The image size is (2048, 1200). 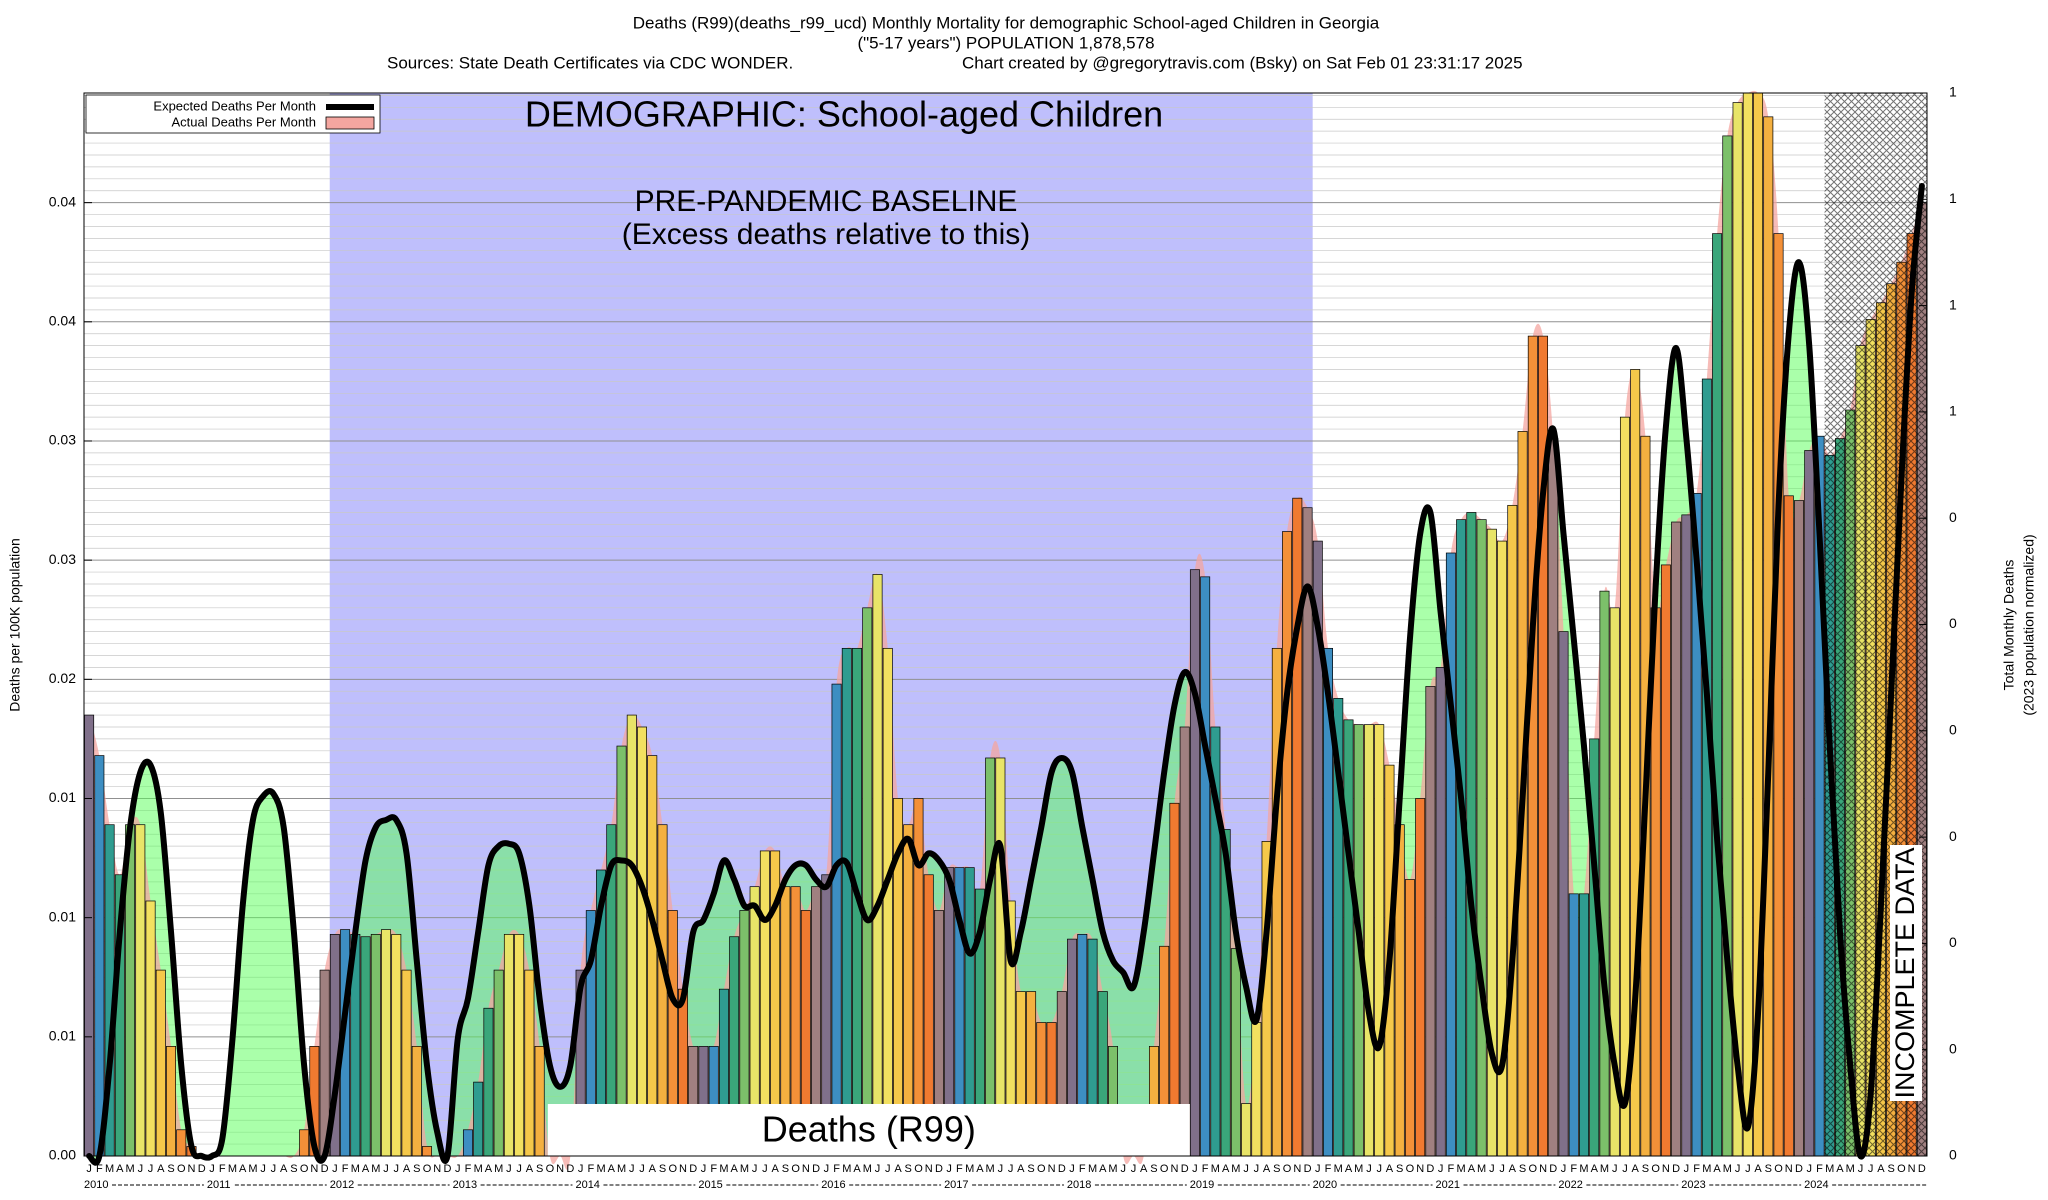 What do you see at coordinates (219, 1185) in the screenshot?
I see `year-label: 2011` at bounding box center [219, 1185].